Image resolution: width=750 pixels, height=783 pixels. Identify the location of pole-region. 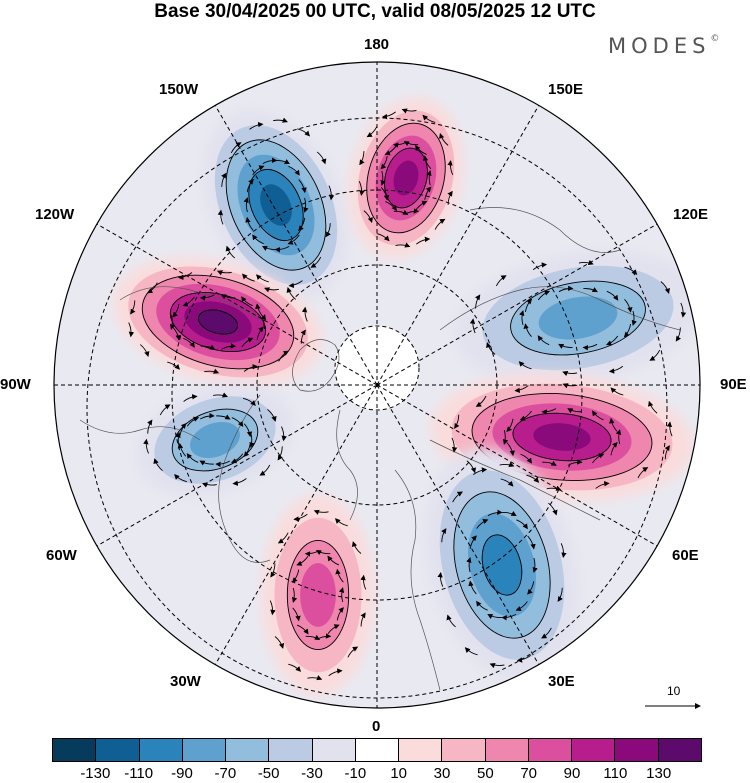
(377, 368).